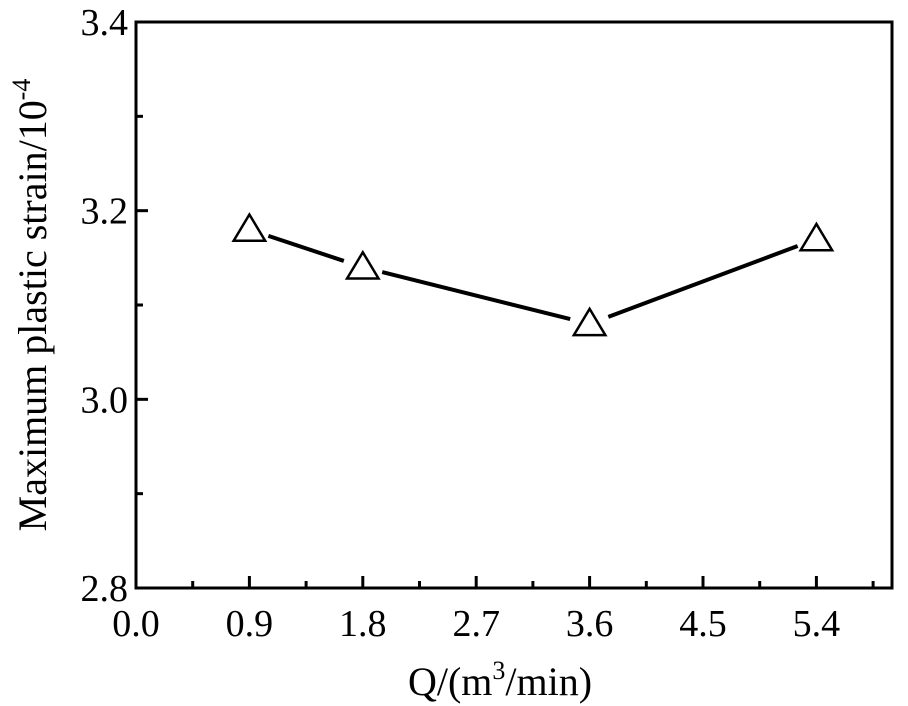  I want to click on x-tick-label: 4.5, so click(703, 624).